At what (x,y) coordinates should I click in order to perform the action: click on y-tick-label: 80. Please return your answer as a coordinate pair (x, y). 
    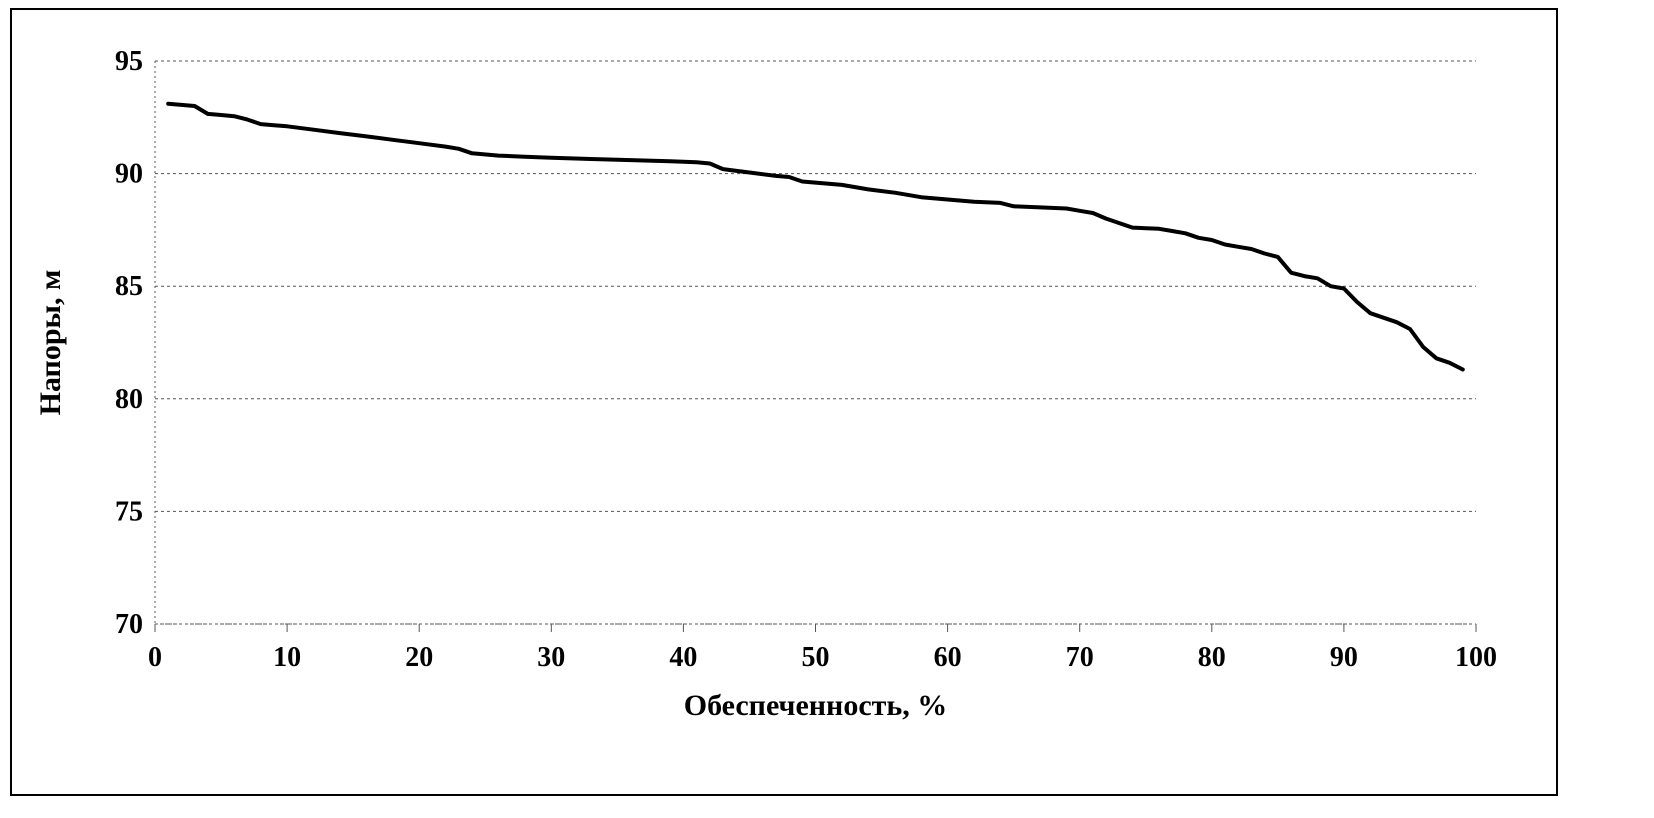
    Looking at the image, I should click on (129, 399).